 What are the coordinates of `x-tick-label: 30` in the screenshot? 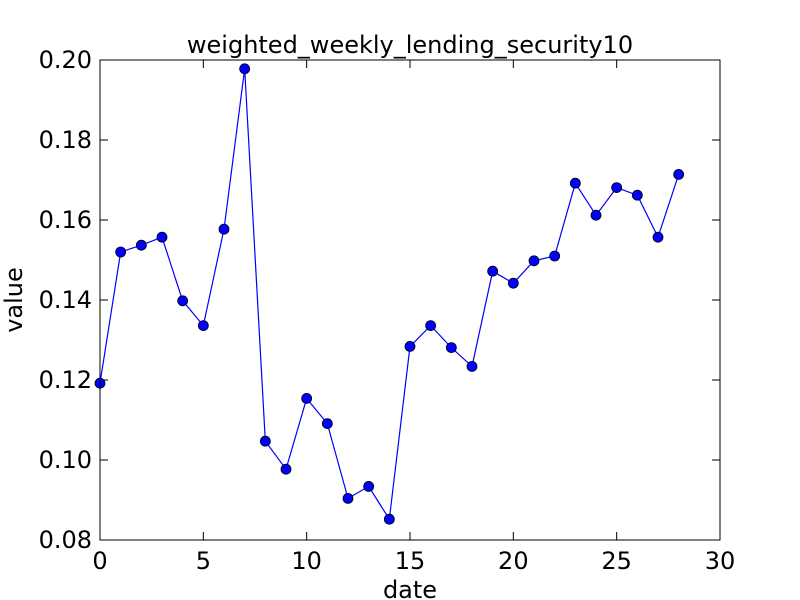 It's located at (720, 561).